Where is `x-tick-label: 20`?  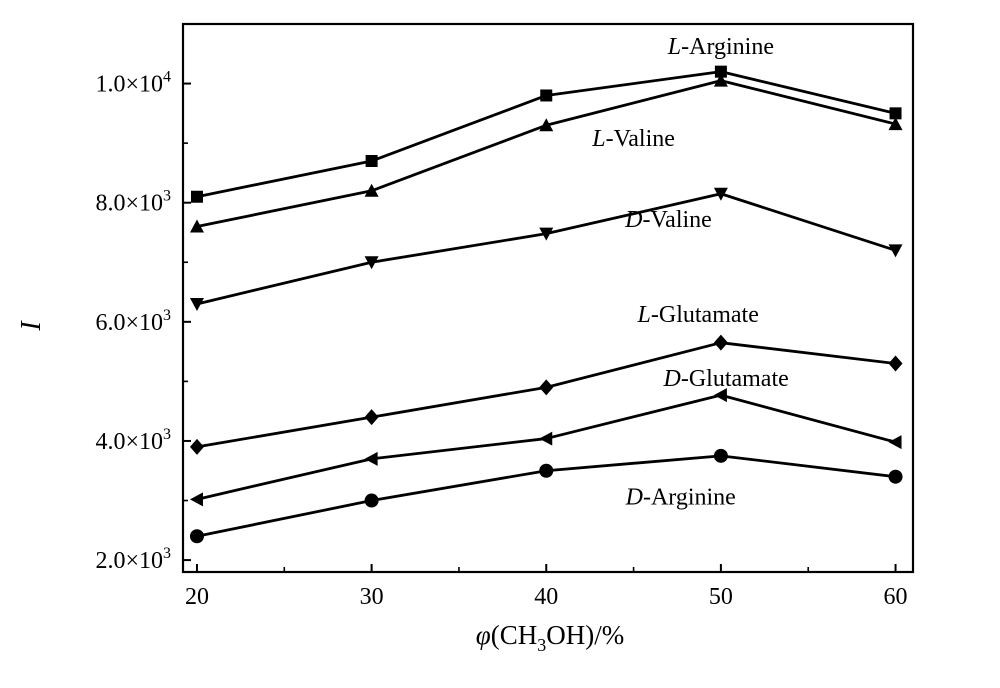
x-tick-label: 20 is located at coordinates (197, 597).